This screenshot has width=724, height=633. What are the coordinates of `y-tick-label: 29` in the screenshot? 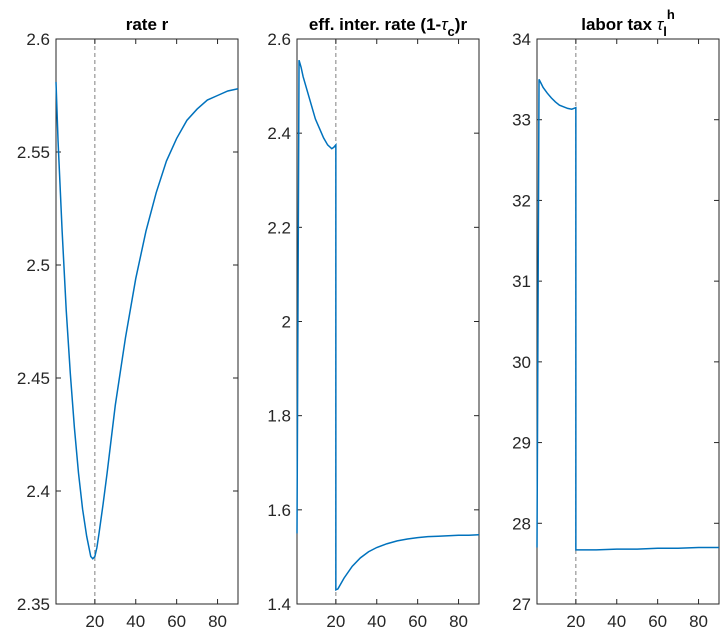 It's located at (521, 443).